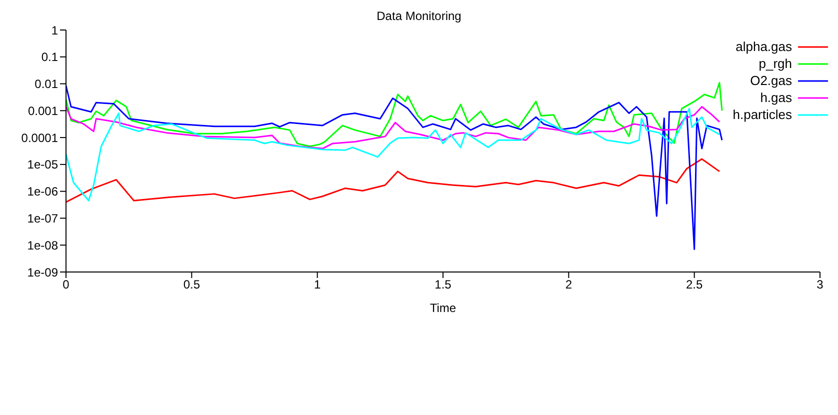  I want to click on x-tick-label: 0, so click(66, 285).